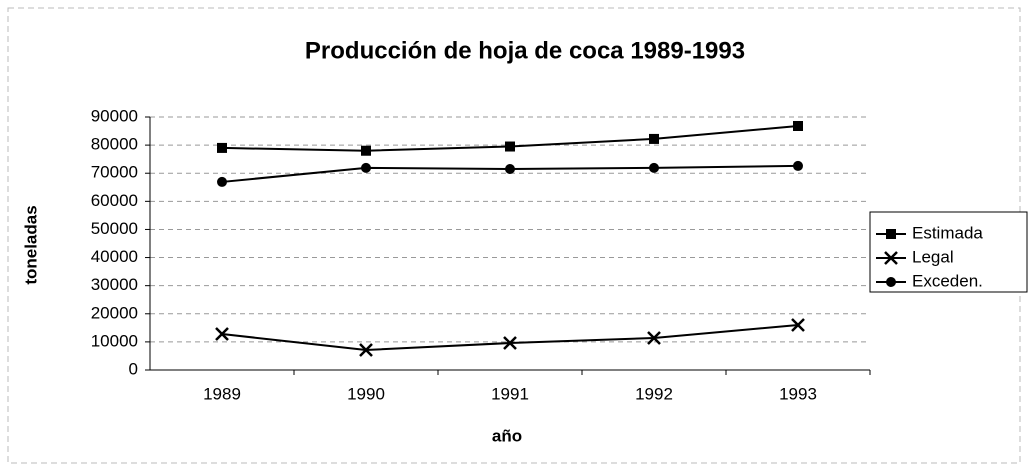  What do you see at coordinates (654, 393) in the screenshot?
I see `x-tick-label: 1992` at bounding box center [654, 393].